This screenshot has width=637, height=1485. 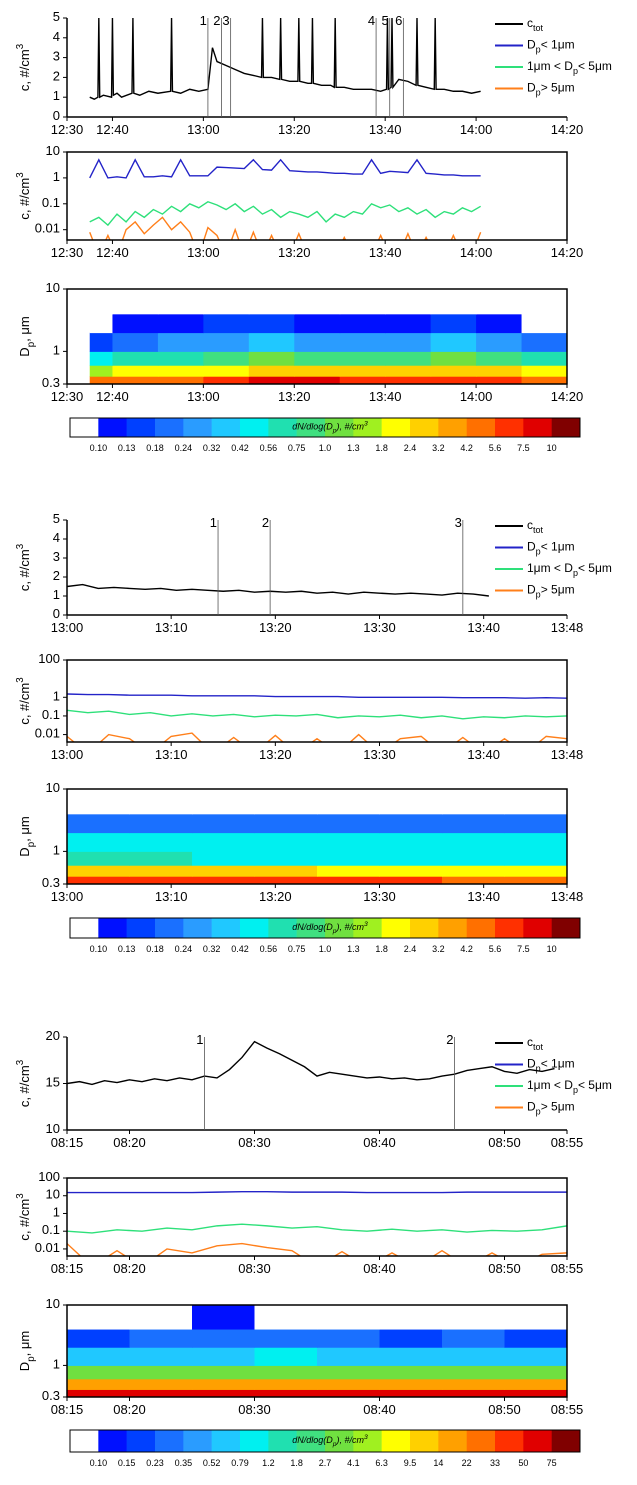 I want to click on x-tick-label: 08:50, so click(x=504, y=1142).